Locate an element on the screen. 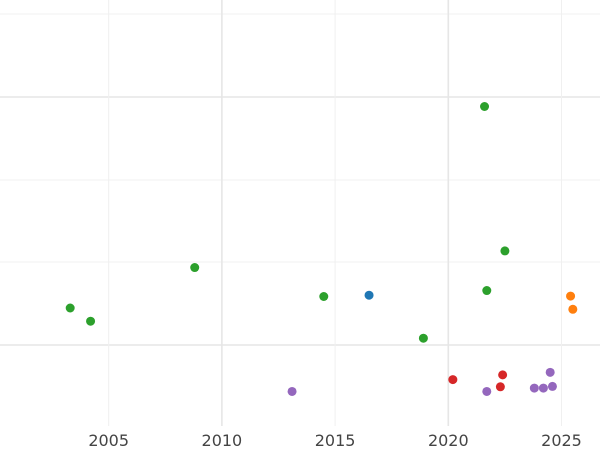 The height and width of the screenshot is (450, 600). x-tick-label: 2015 is located at coordinates (335, 440).